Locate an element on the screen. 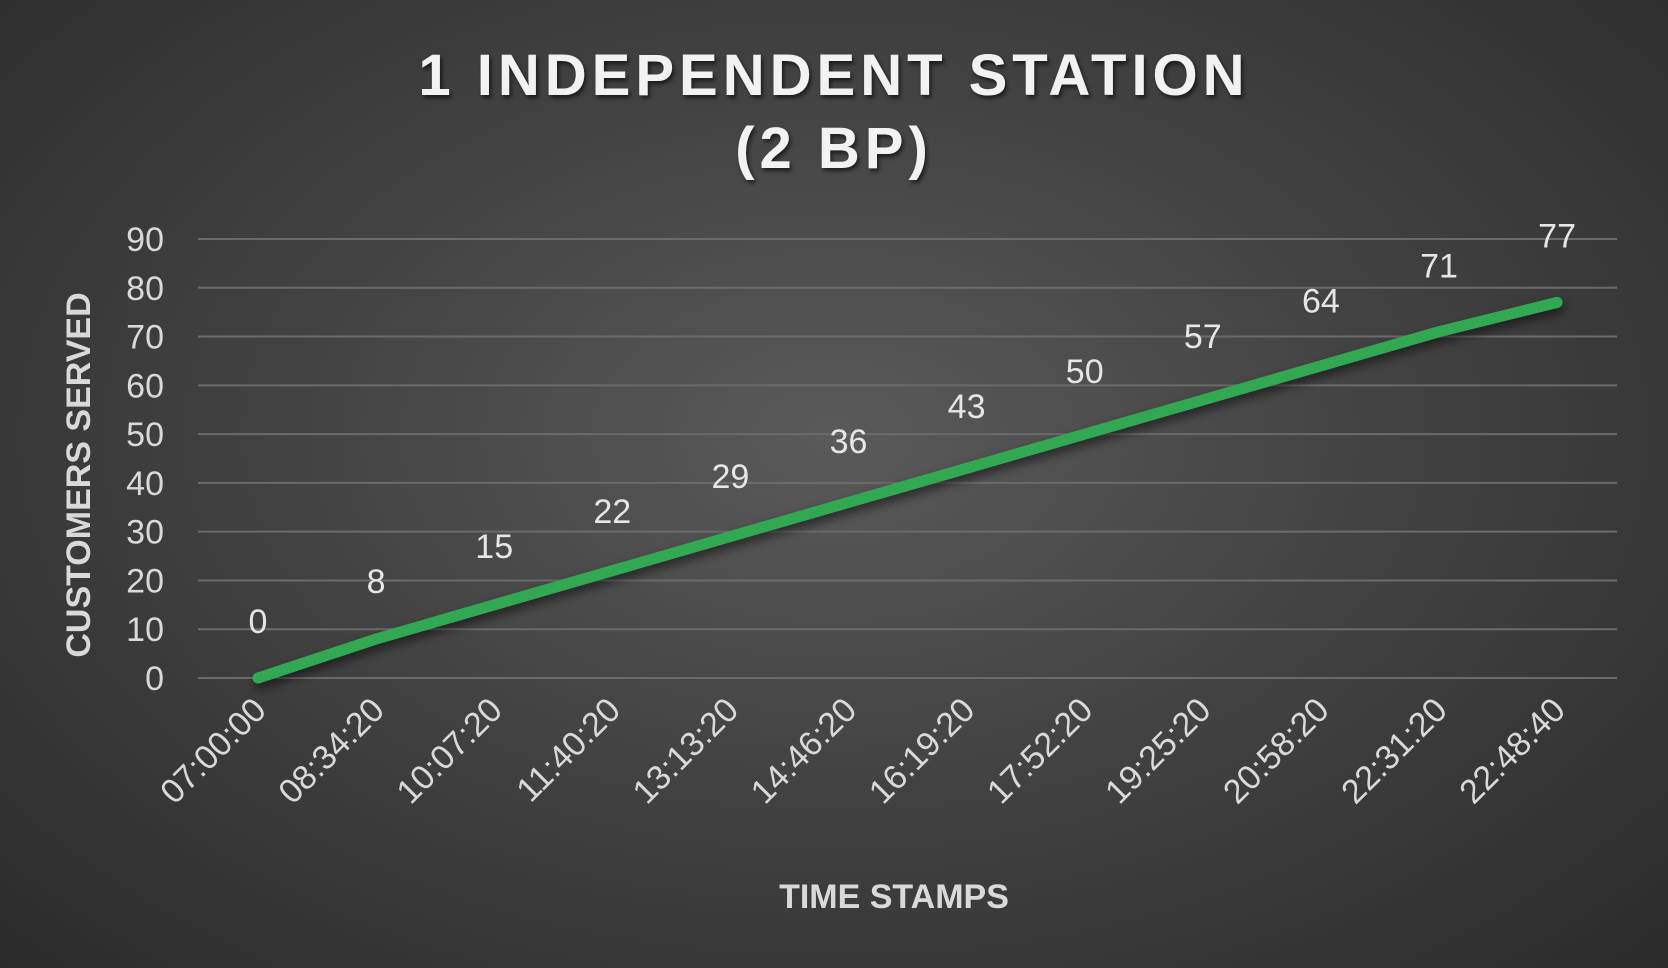 Image resolution: width=1668 pixels, height=968 pixels. y-tick-label: 60 is located at coordinates (145, 386).